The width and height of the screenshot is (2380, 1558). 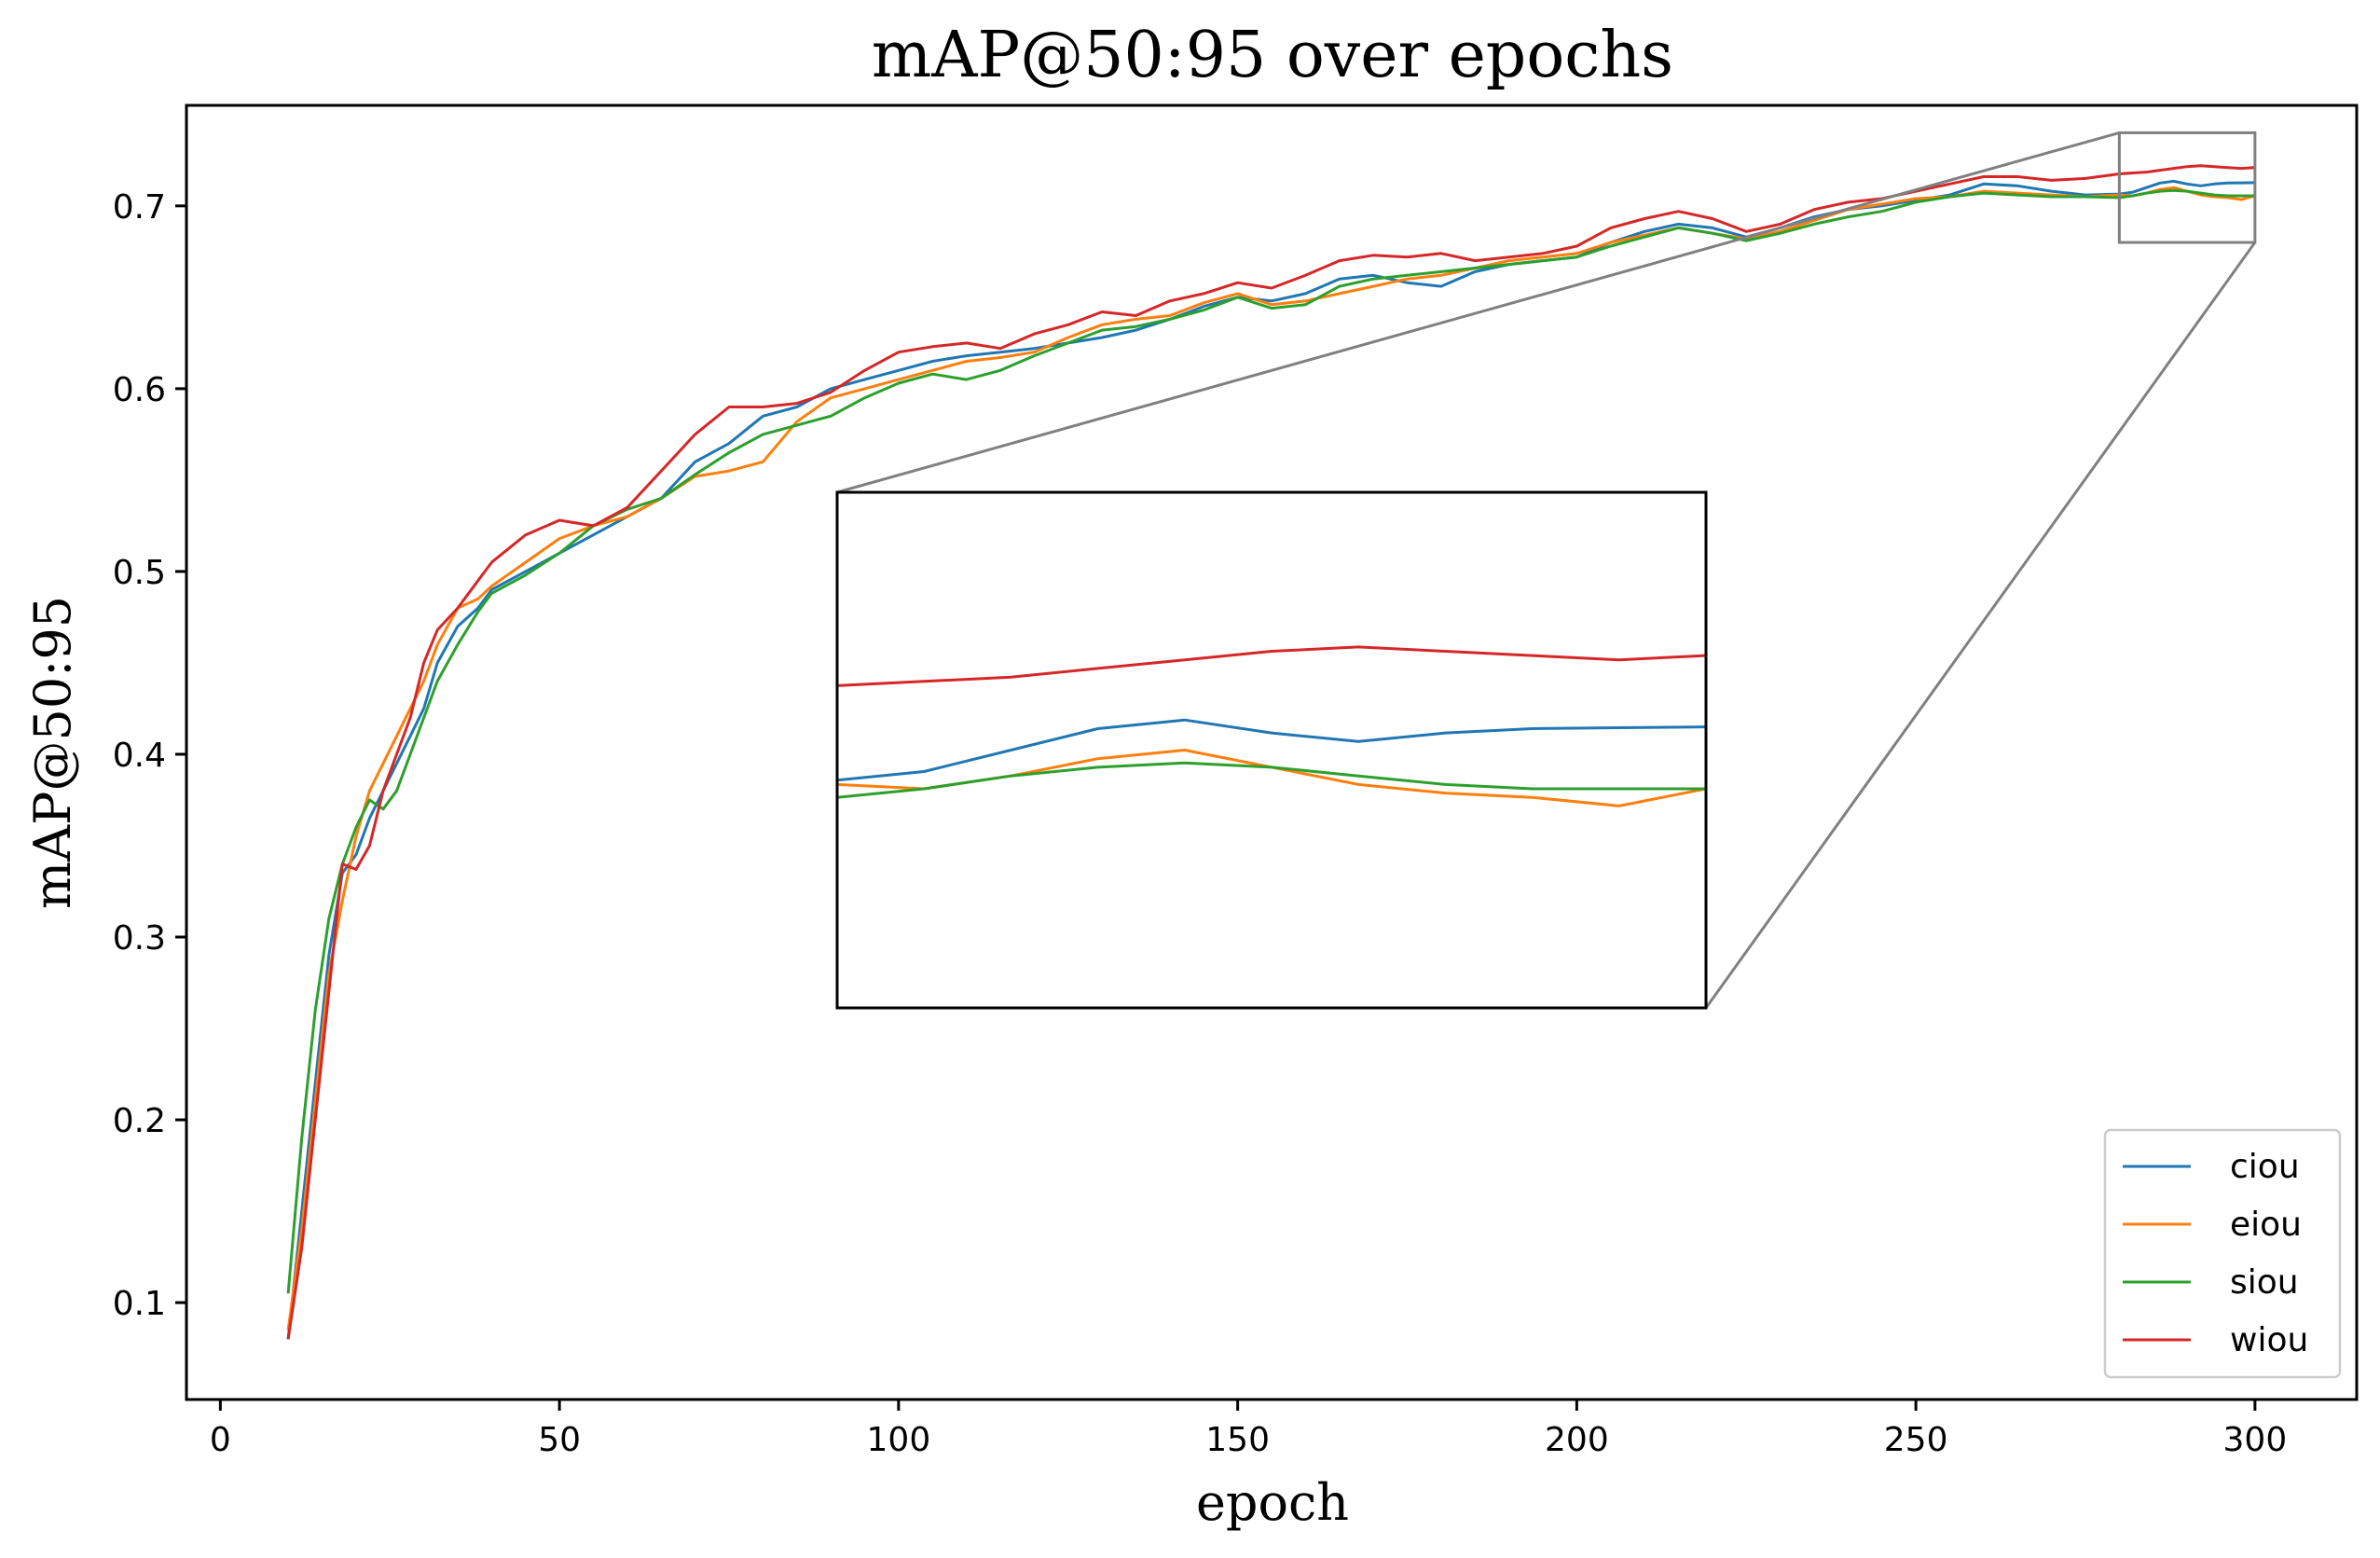 I want to click on legend-box, so click(x=2222, y=1253).